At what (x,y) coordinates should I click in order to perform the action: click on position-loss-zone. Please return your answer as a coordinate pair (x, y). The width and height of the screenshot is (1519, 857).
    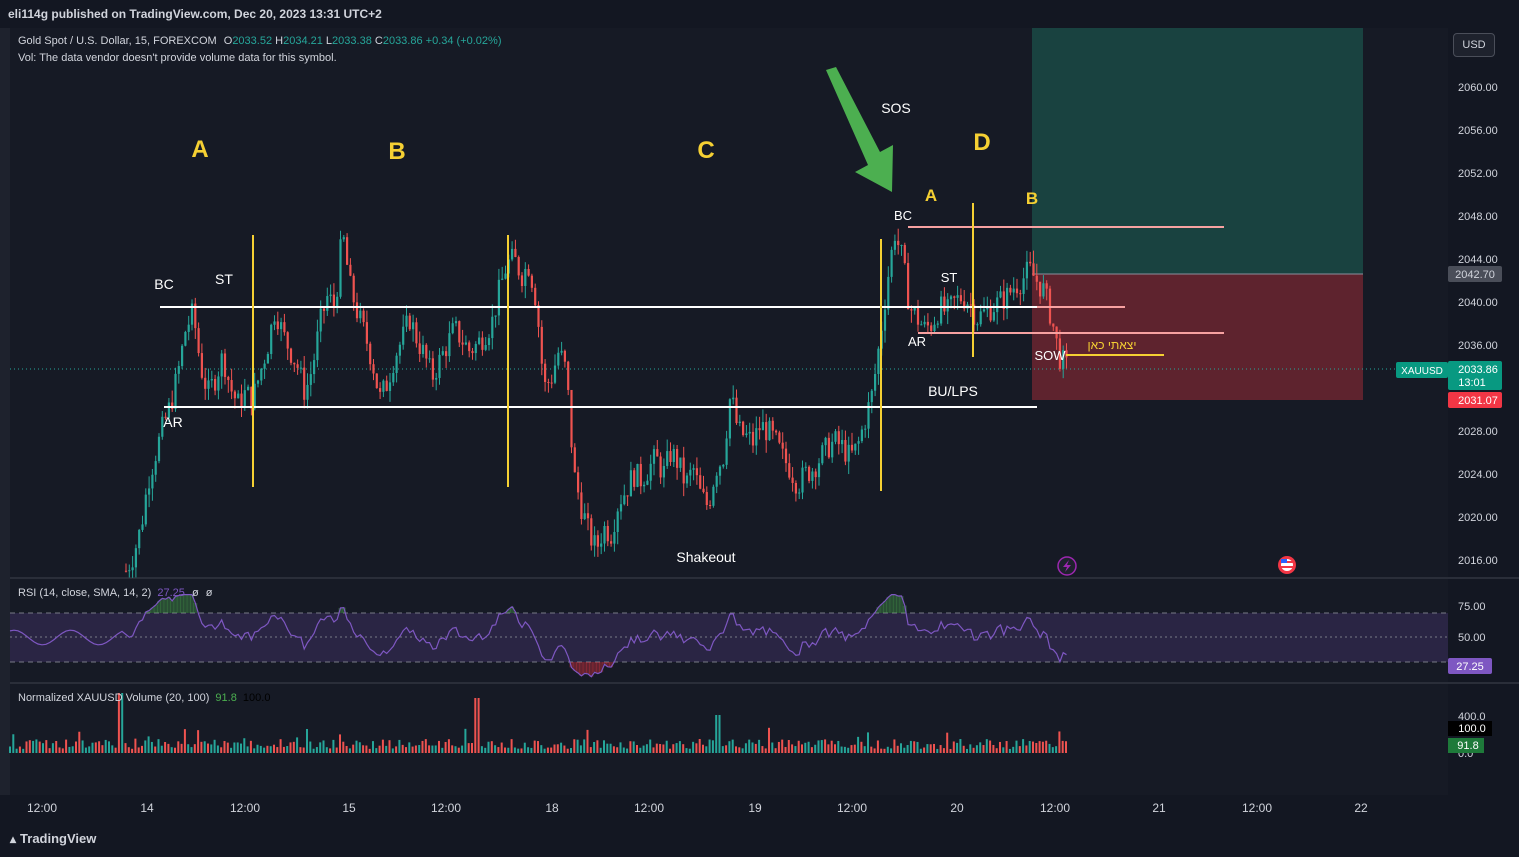
    Looking at the image, I should click on (1197, 337).